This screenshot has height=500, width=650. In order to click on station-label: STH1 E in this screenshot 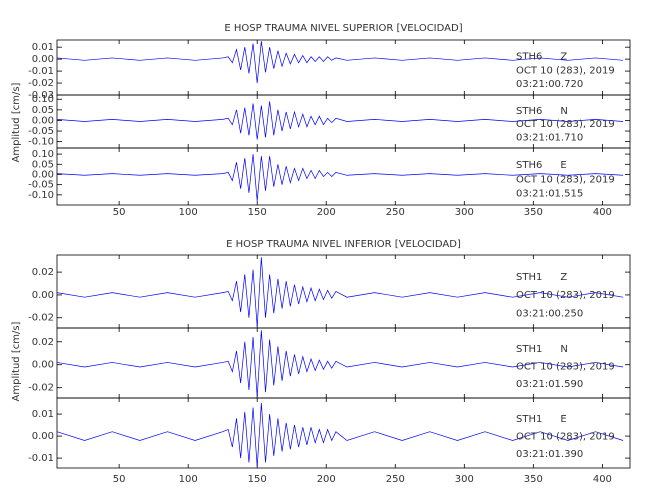, I will do `click(541, 419)`.